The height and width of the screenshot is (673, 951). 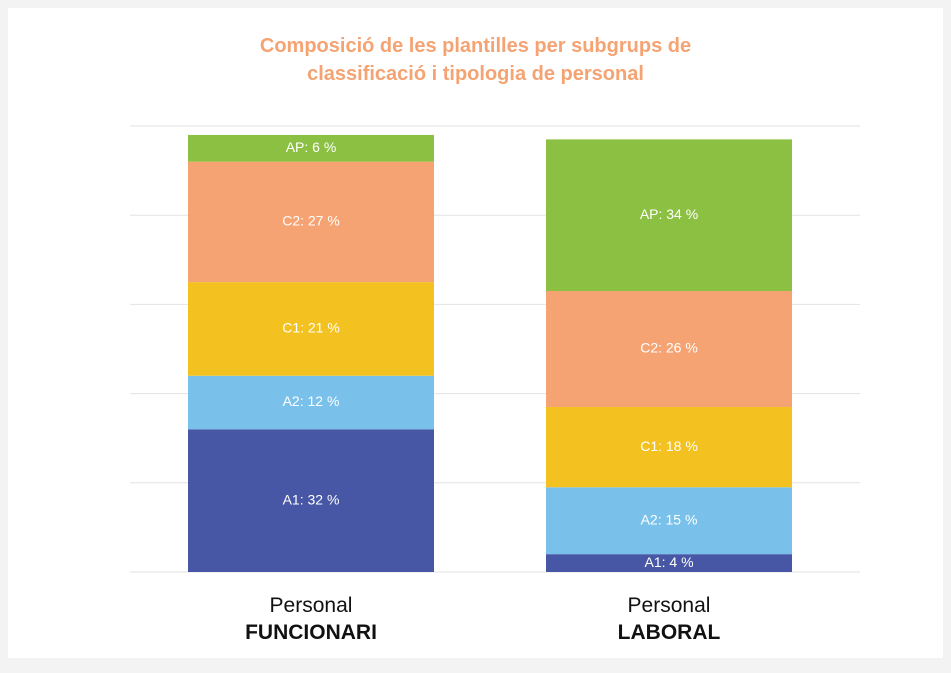 I want to click on data-label: A2: 15 %, so click(x=669, y=519).